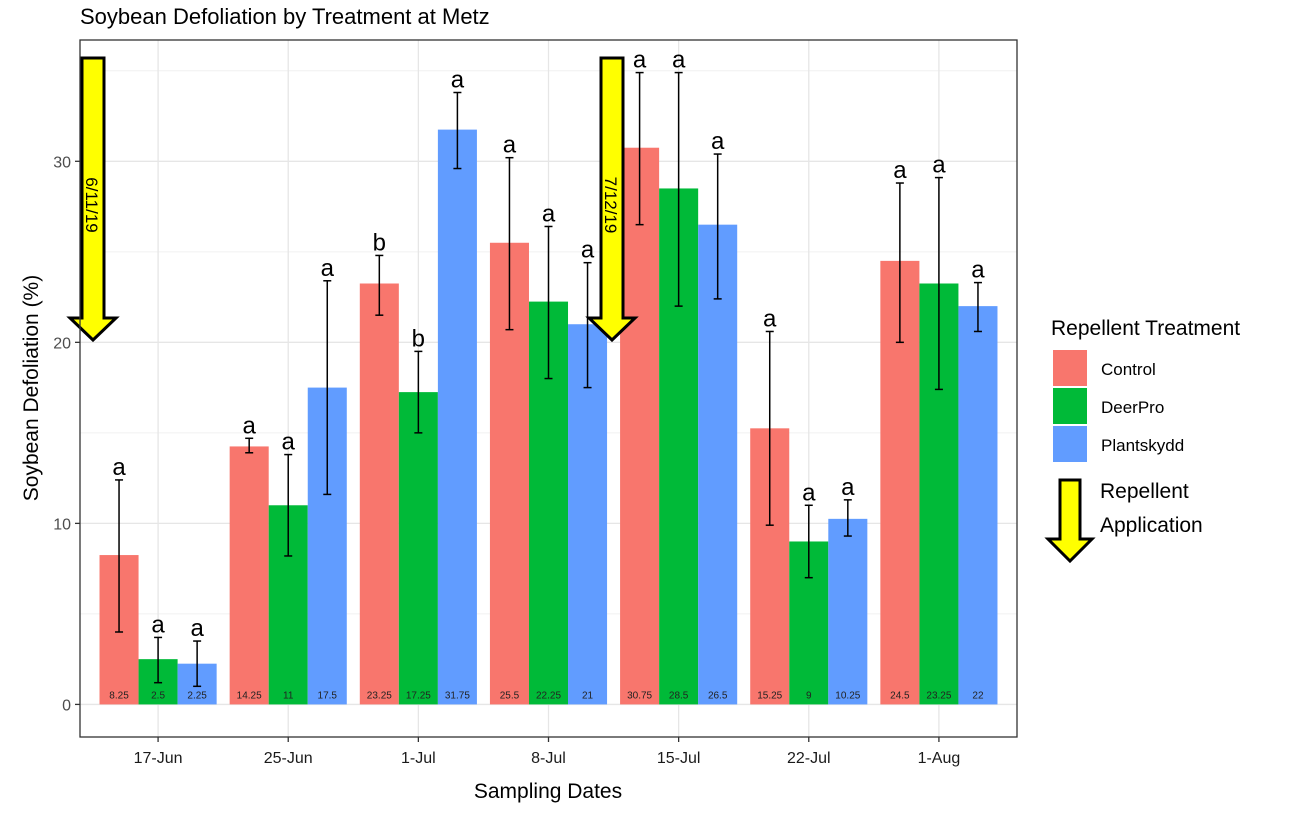  I want to click on legend-label: DeerPro, so click(1132, 407).